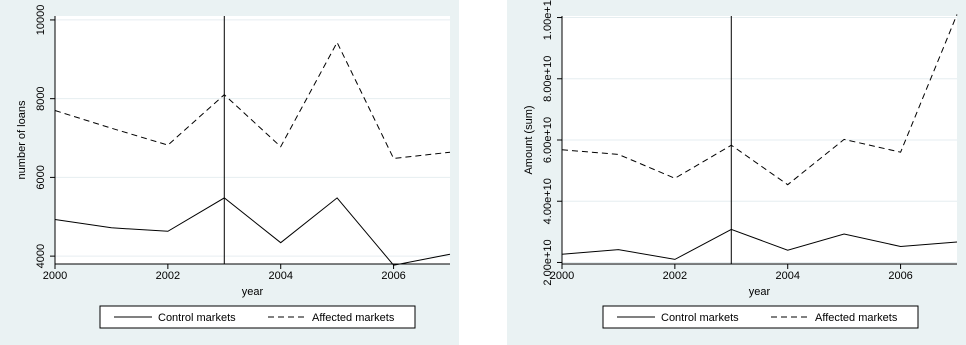  I want to click on y-axis-title: Amount (sum), so click(529, 139).